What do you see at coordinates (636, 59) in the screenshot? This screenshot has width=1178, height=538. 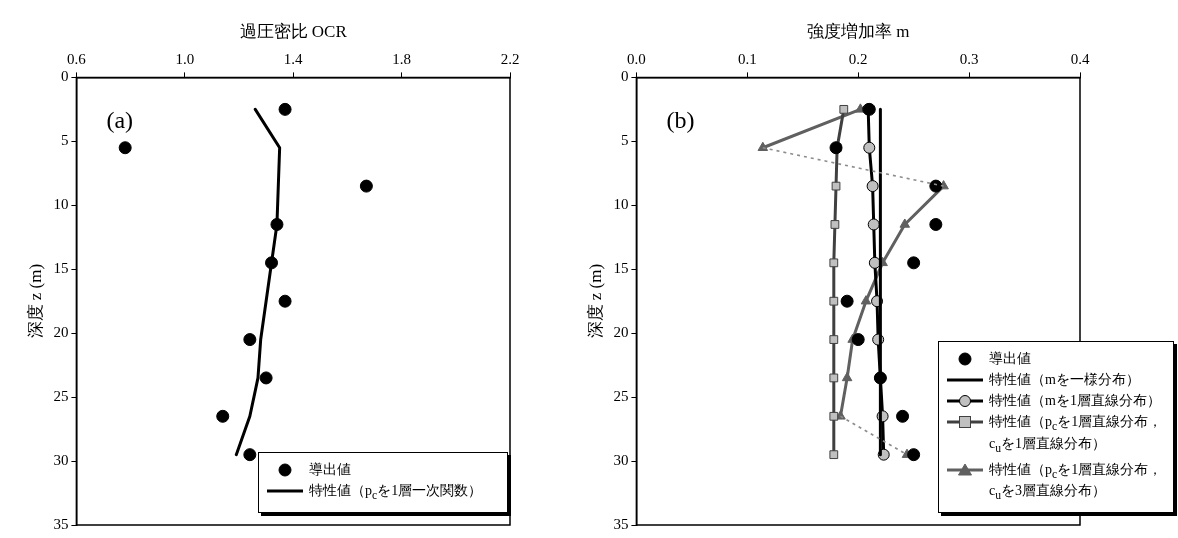 I see `x-tick-label: 0.0` at bounding box center [636, 59].